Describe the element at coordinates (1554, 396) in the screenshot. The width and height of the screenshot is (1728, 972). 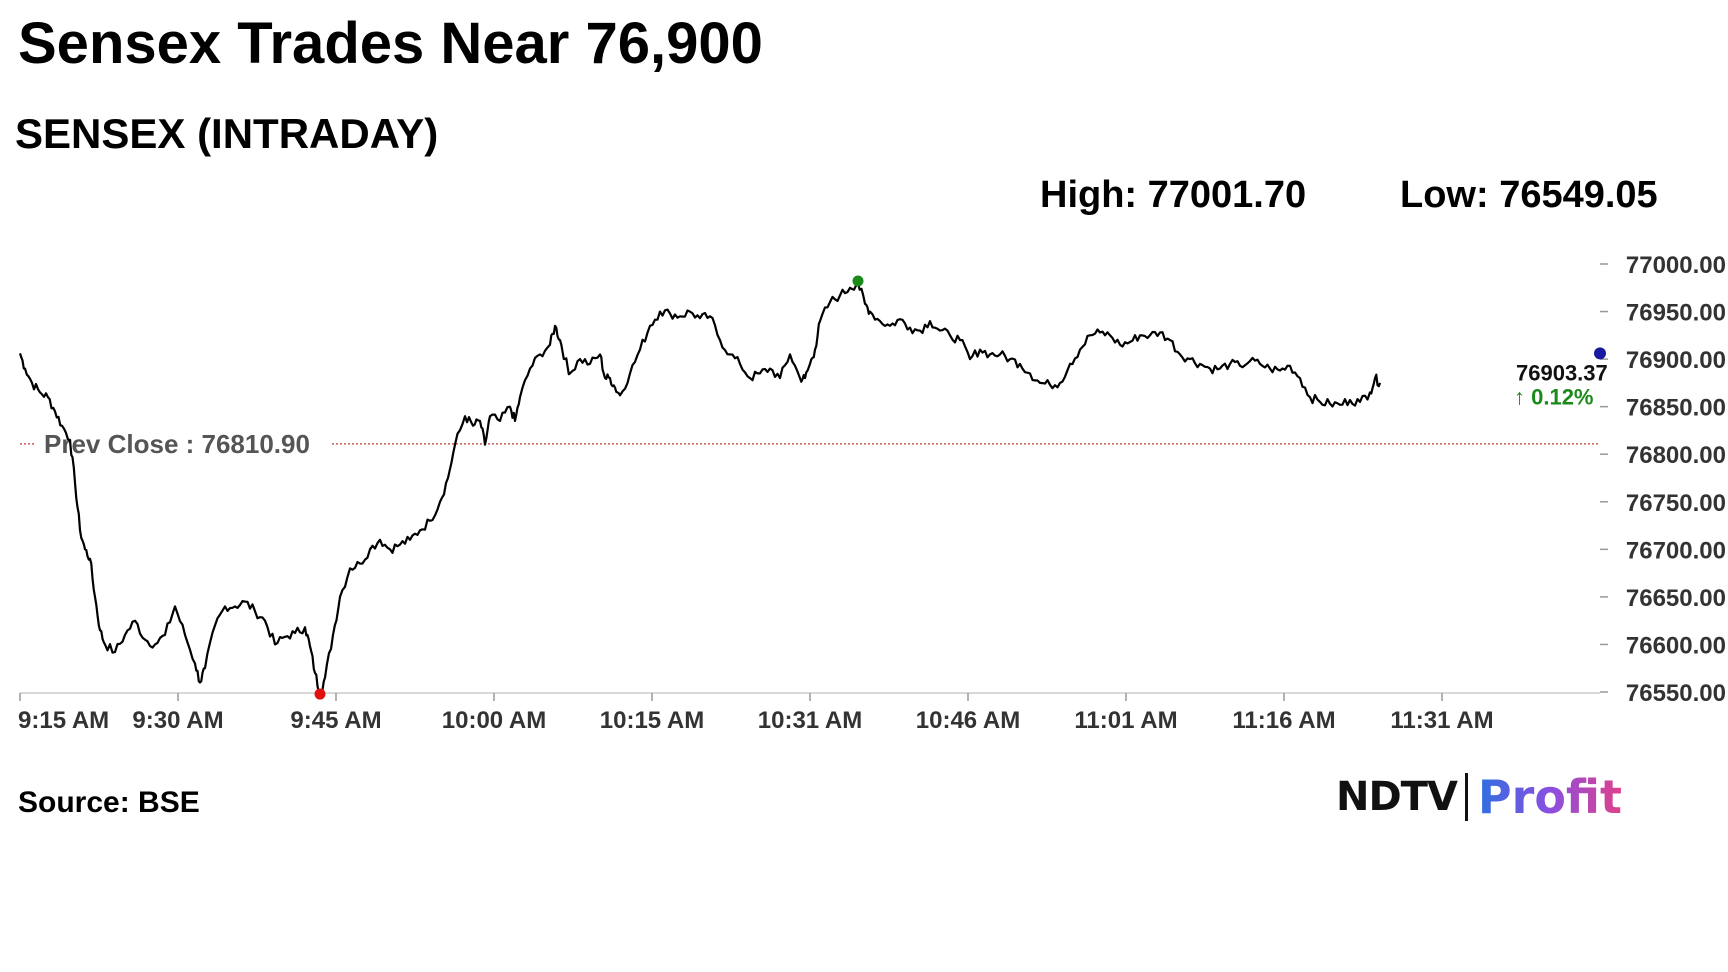
I see `change-label: ↑ 0.12%` at that location.